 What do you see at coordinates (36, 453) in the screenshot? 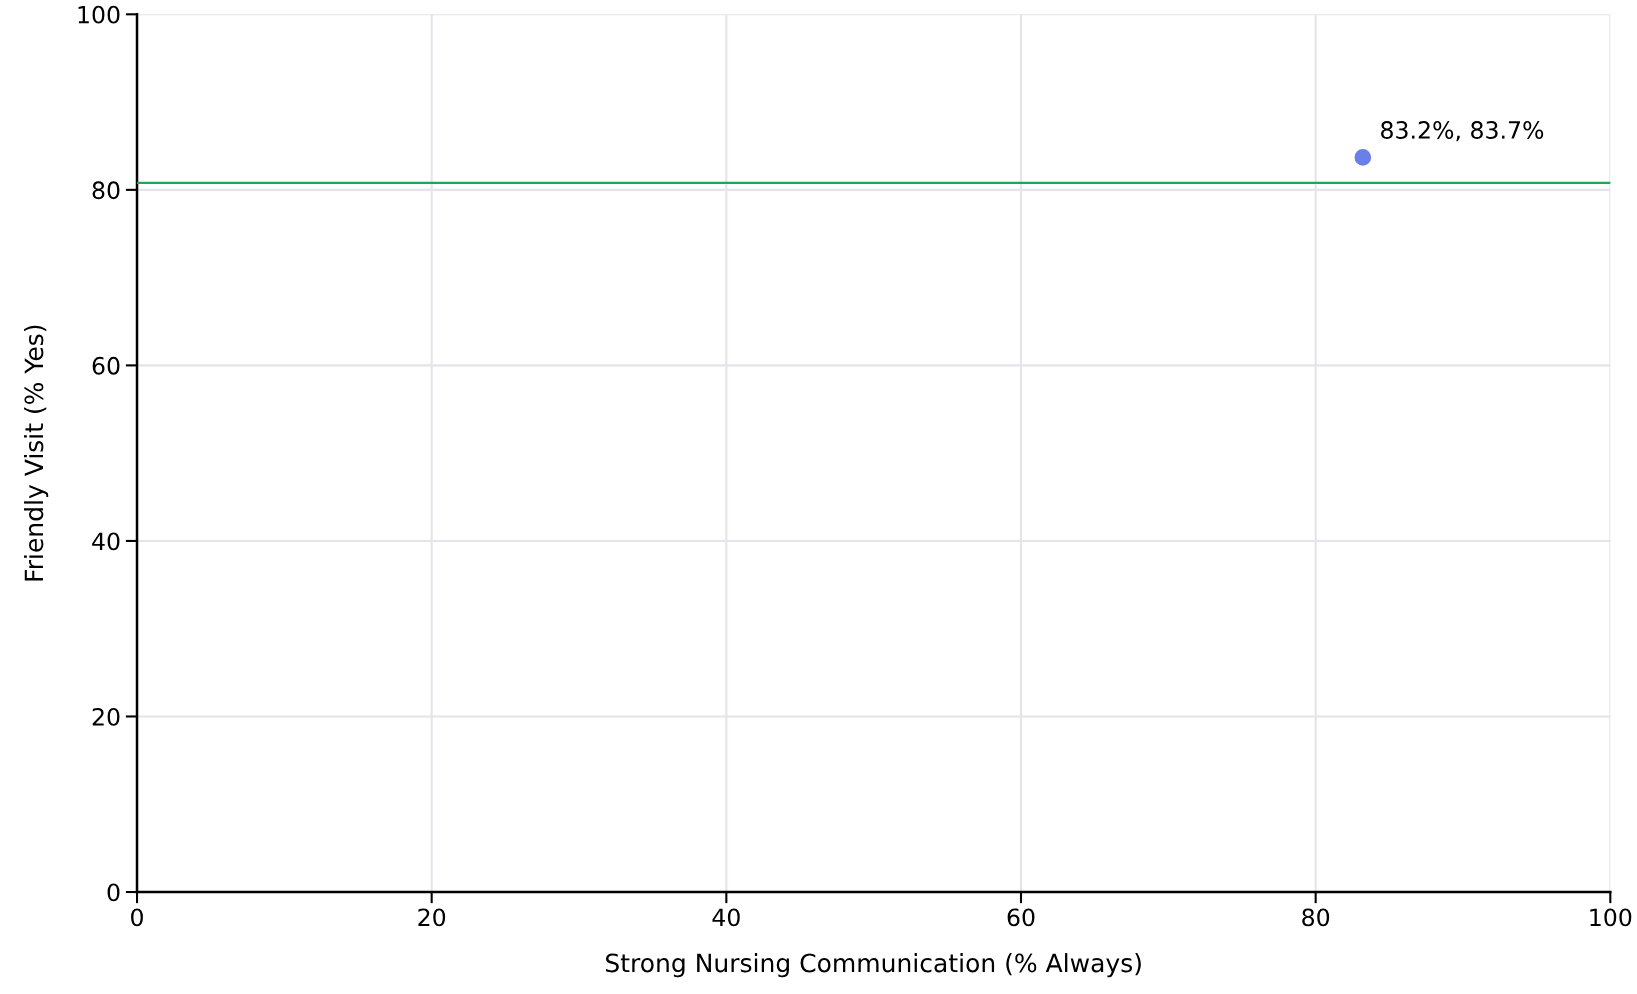
I see `y-axis-title: Friendly Visit (% Yes)` at bounding box center [36, 453].